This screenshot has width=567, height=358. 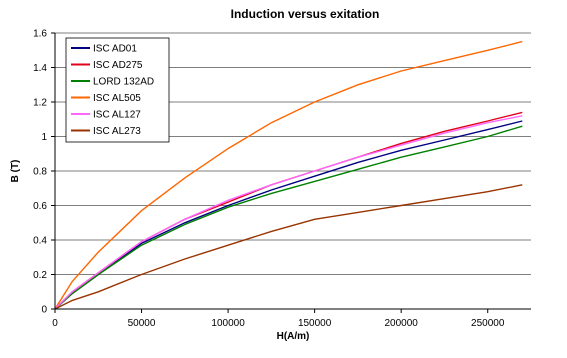 What do you see at coordinates (401, 323) in the screenshot?
I see `x-tick-label: 200000` at bounding box center [401, 323].